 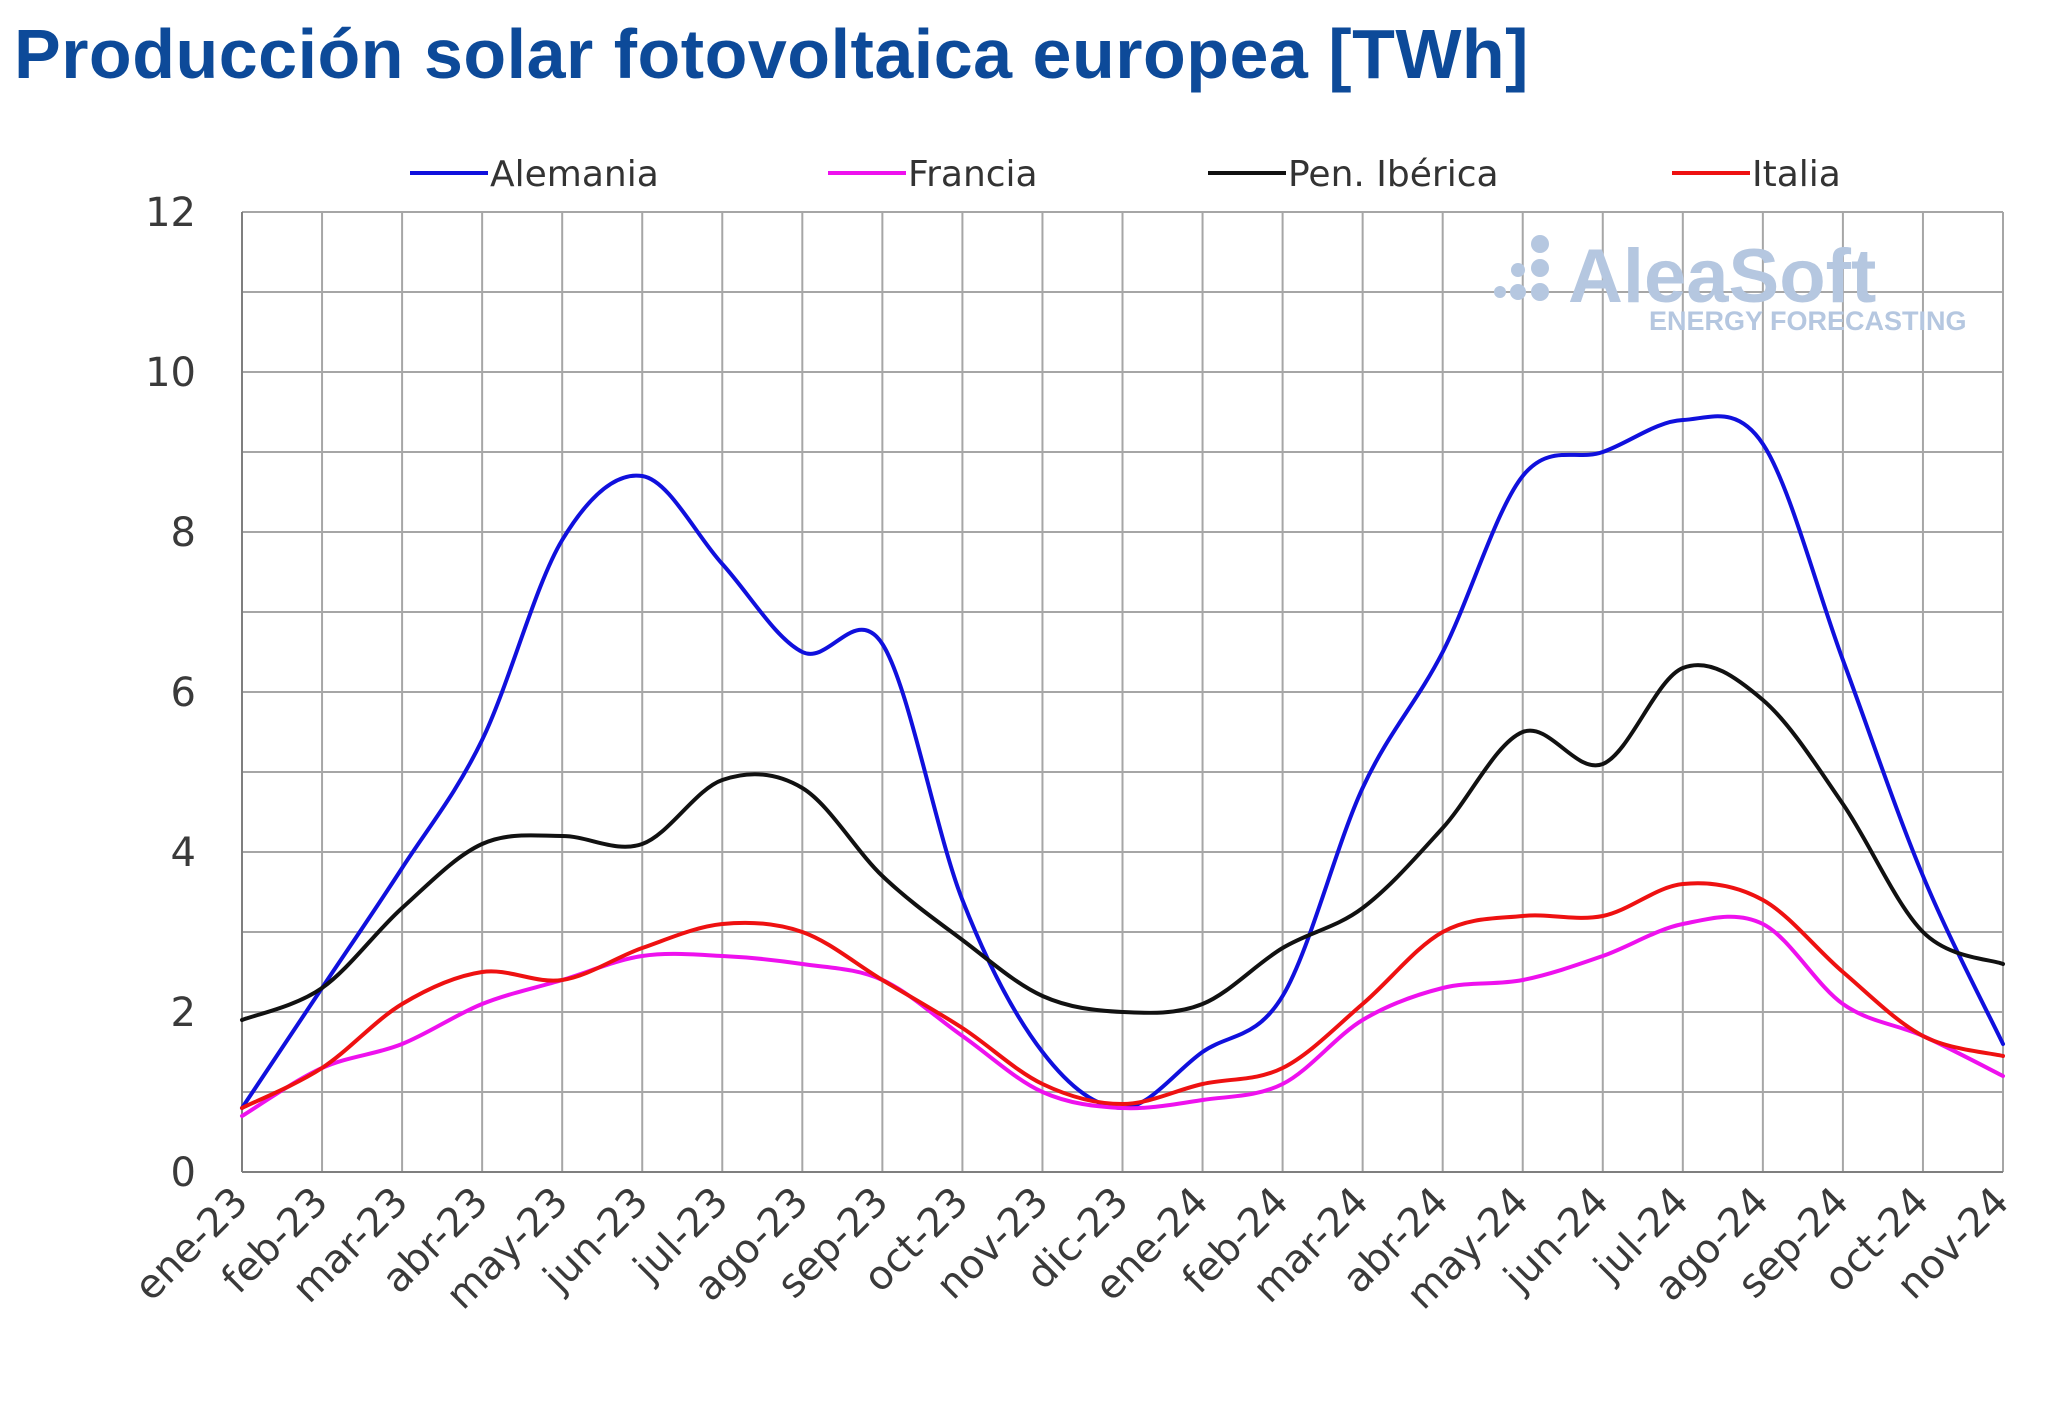 What do you see at coordinates (973, 174) in the screenshot?
I see `legend-label-francia: Francia` at bounding box center [973, 174].